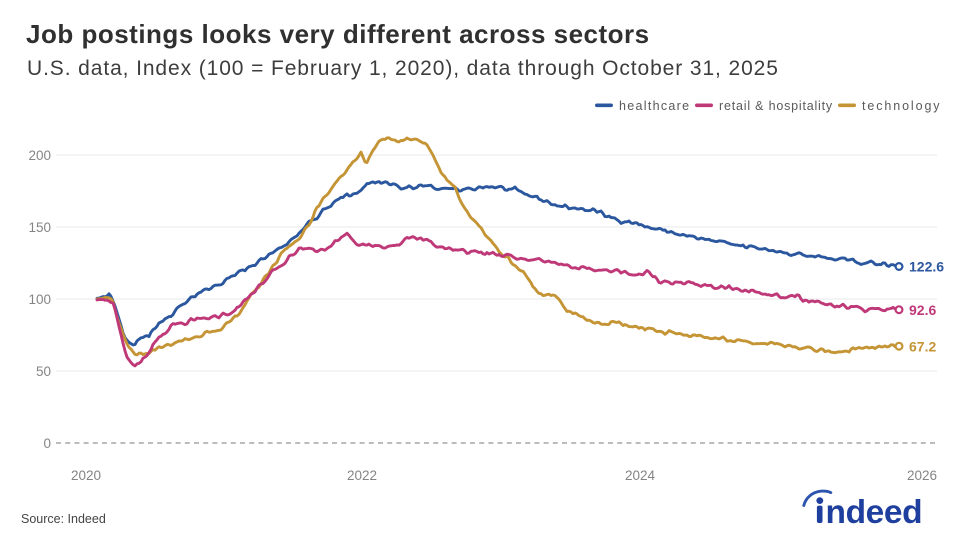 This screenshot has height=556, width=965. Describe the element at coordinates (39, 227) in the screenshot. I see `svg-text: 150` at that location.